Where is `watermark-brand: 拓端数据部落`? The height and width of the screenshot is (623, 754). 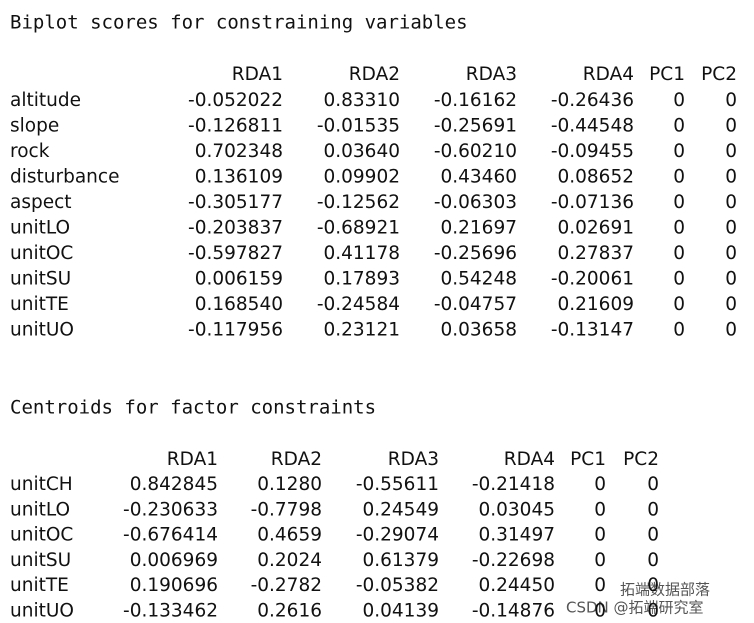 watermark-brand: 拓端数据部落 is located at coordinates (665, 590).